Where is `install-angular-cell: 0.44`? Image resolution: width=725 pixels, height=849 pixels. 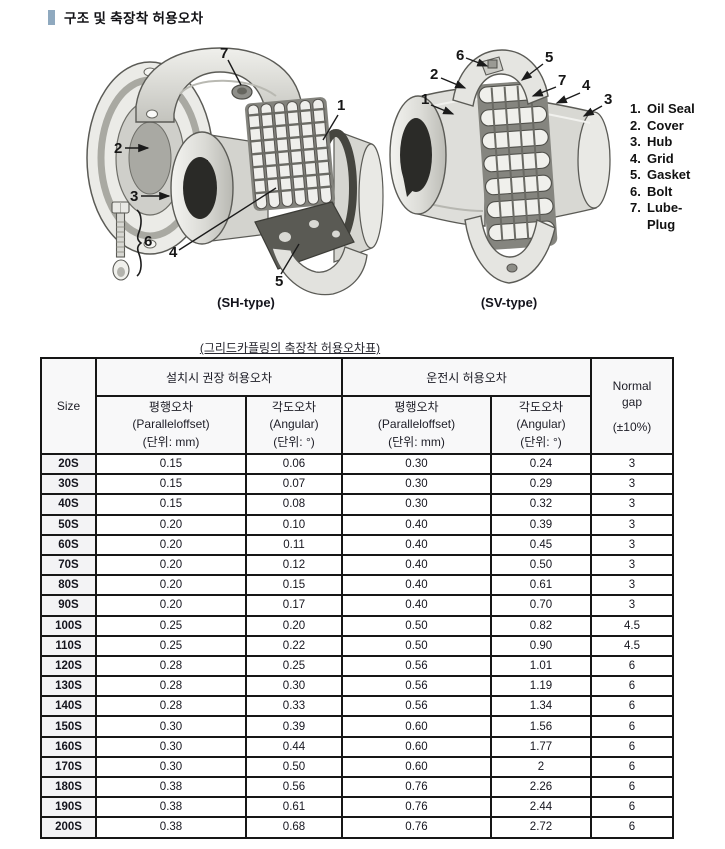
install-angular-cell: 0.44 is located at coordinates (294, 746).